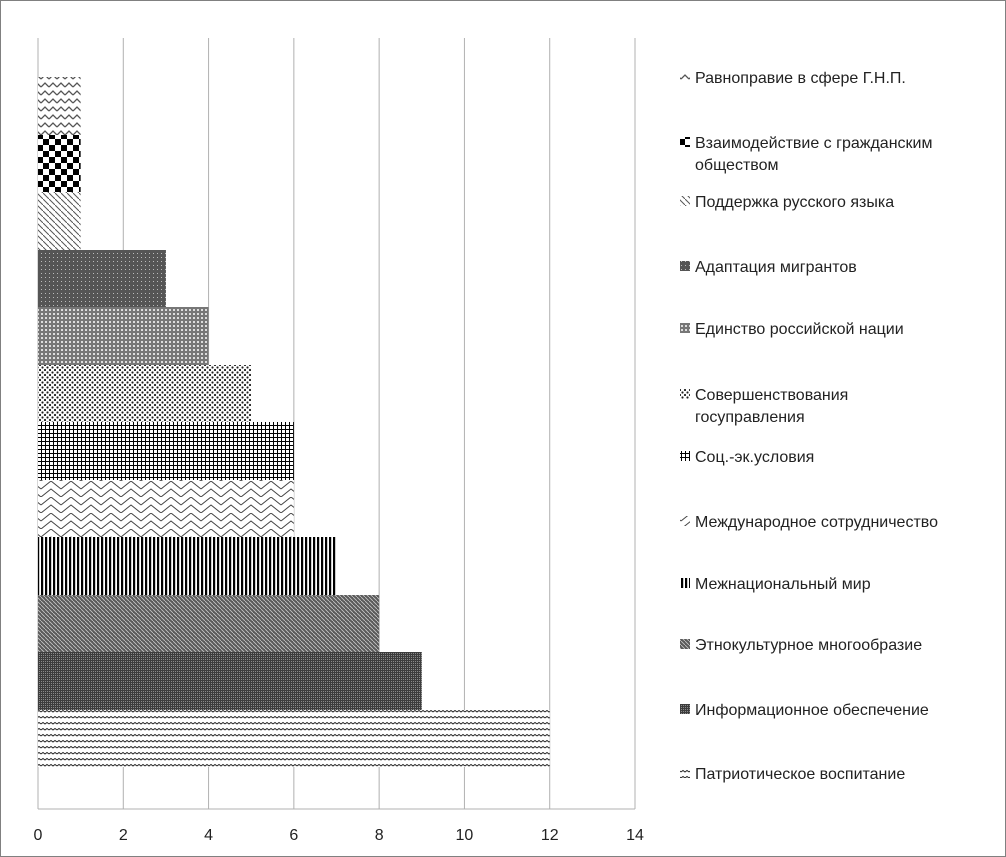 The width and height of the screenshot is (1006, 857). What do you see at coordinates (783, 584) in the screenshot?
I see `legend-label: Межнациональный мир` at bounding box center [783, 584].